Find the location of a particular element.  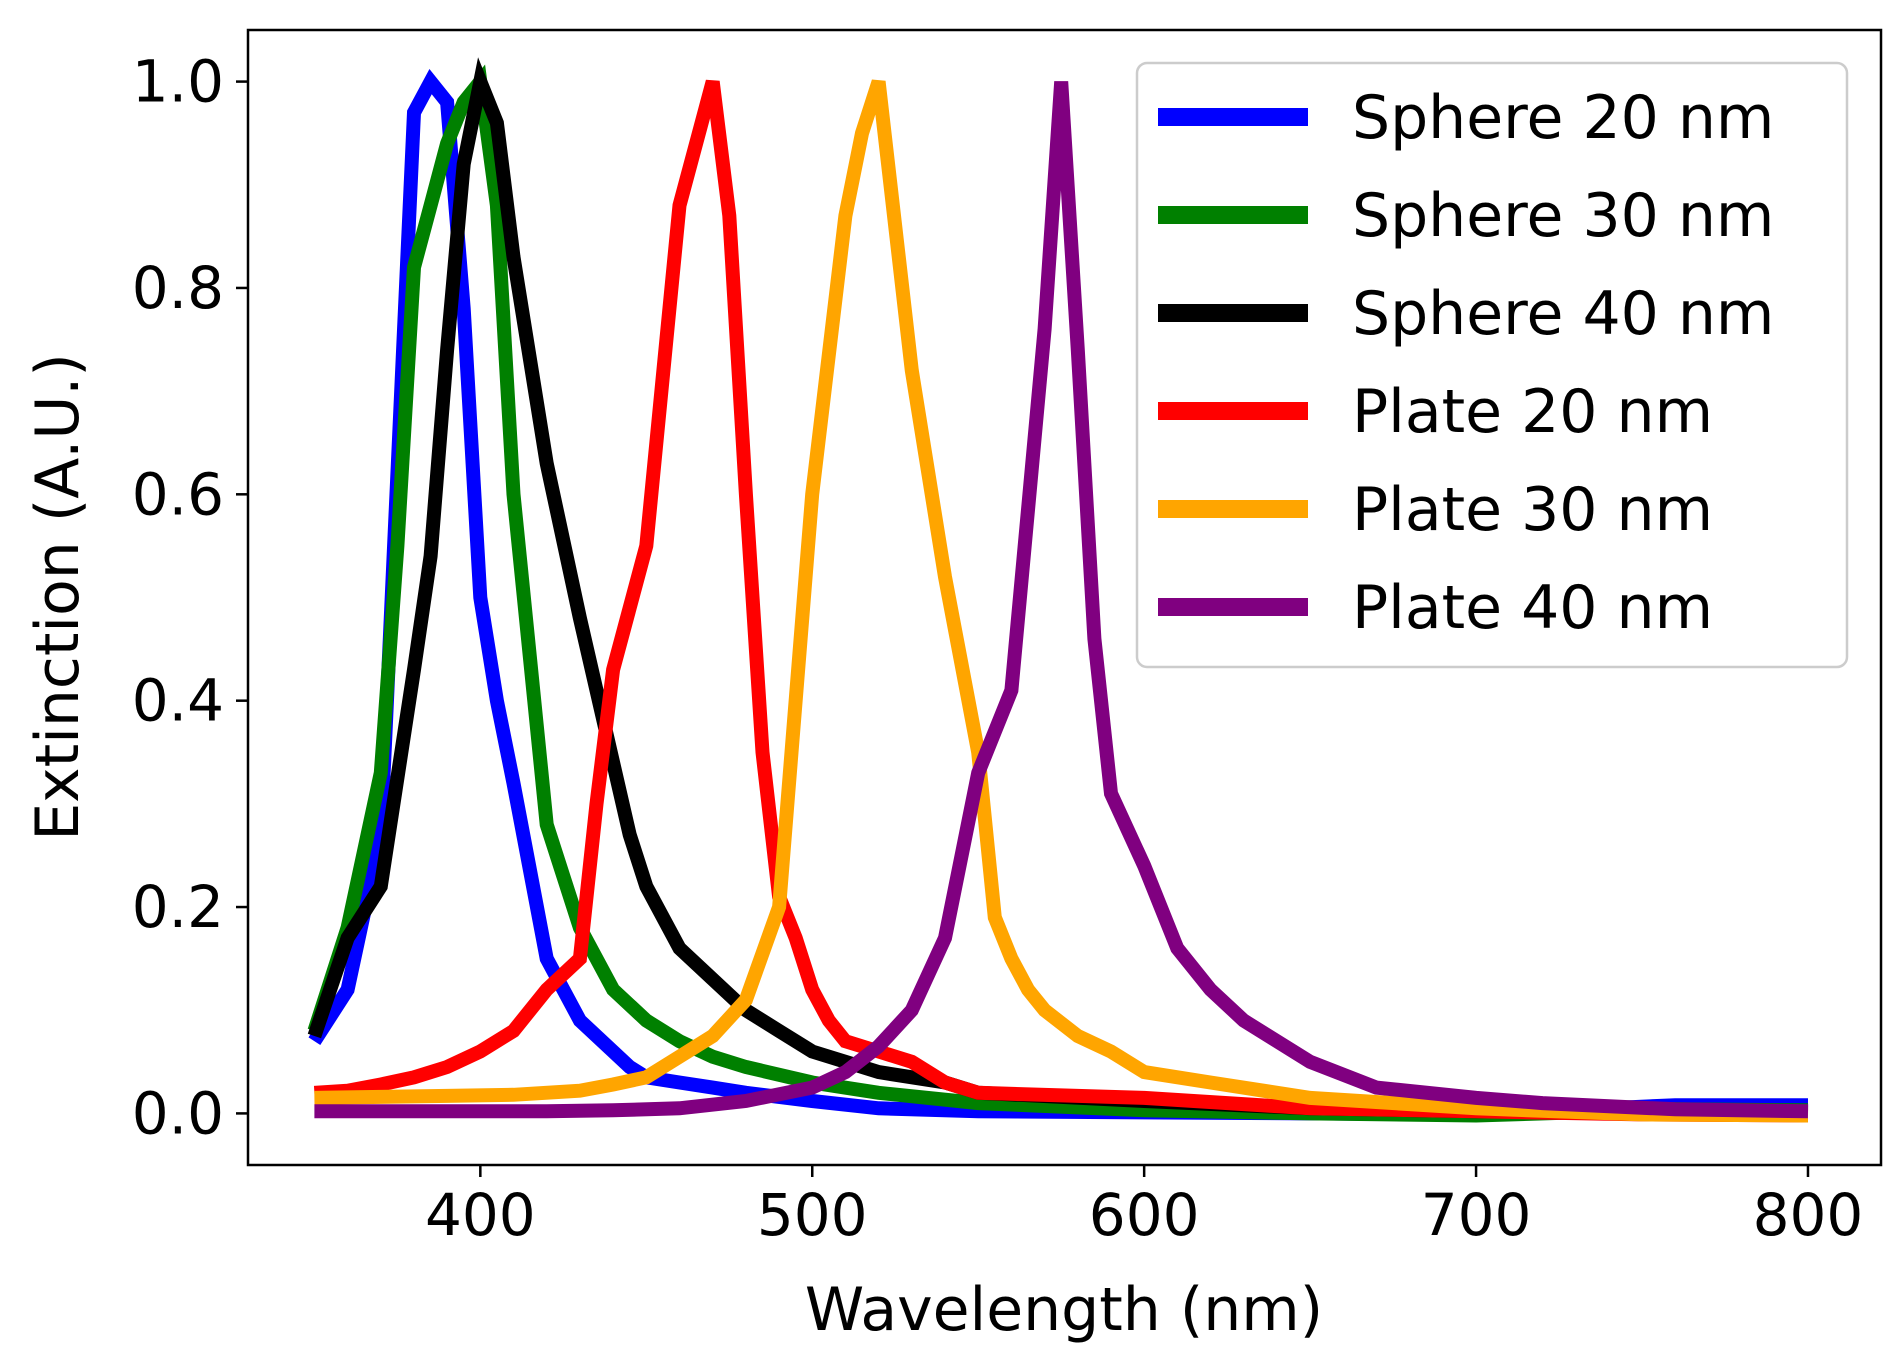

legend-label-plate-40-nm: Plate 40 nm is located at coordinates (1532, 608).